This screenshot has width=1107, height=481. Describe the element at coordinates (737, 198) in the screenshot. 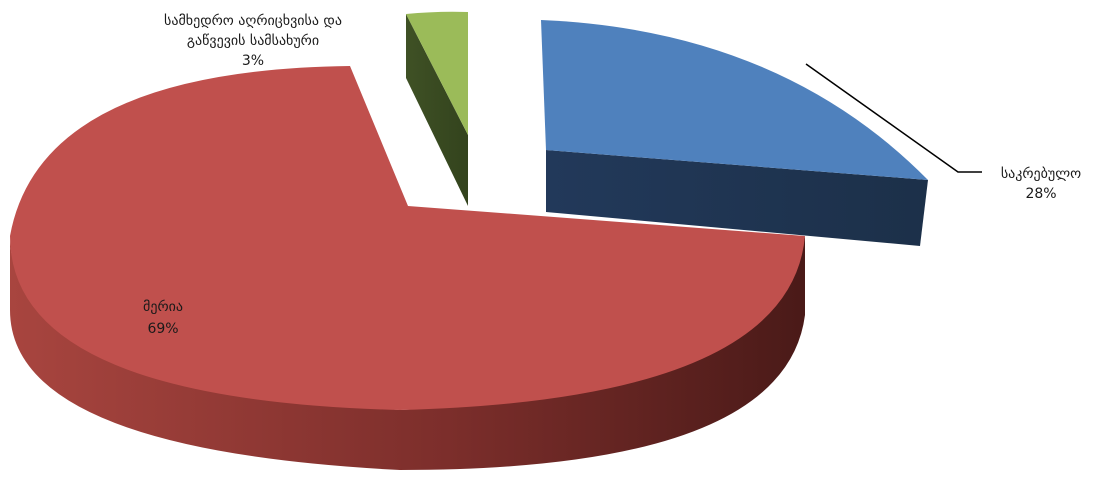

I see `slice-side-sakrebulo` at that location.